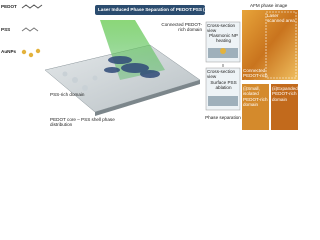 This screenshot has height=240, width=320. What do you see at coordinates (281, 18) in the screenshot?
I see `afm-label: Laser scanned area` at bounding box center [281, 18].